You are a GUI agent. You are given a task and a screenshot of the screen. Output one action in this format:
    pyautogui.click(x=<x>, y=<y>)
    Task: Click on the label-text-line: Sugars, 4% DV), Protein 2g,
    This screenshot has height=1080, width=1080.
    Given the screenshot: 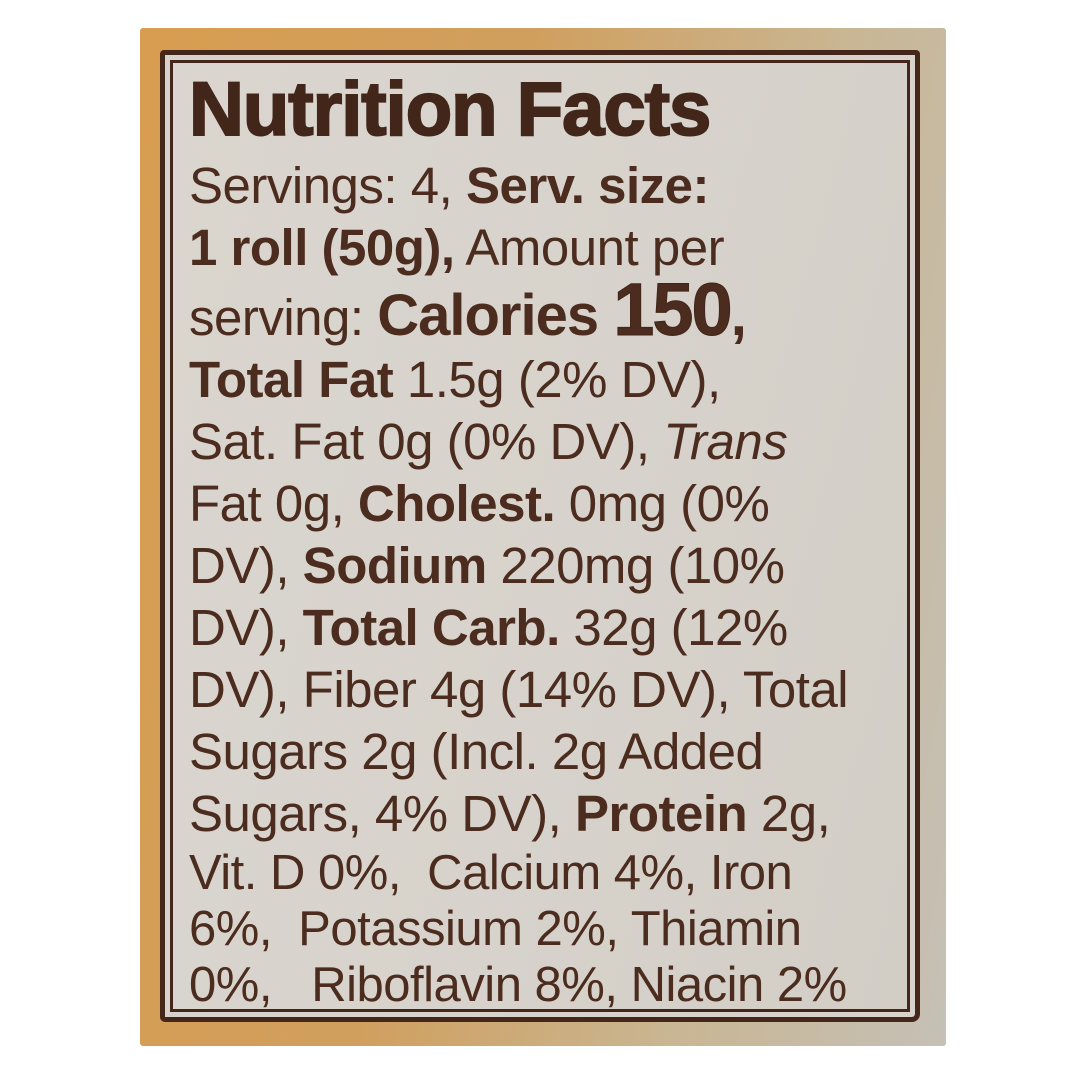 What is the action you would take?
    pyautogui.click(x=547, y=814)
    